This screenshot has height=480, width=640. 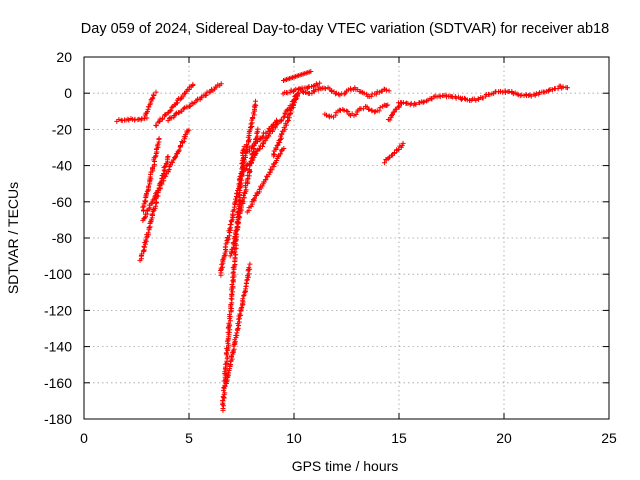 I want to click on series-track-s, so click(x=393, y=153).